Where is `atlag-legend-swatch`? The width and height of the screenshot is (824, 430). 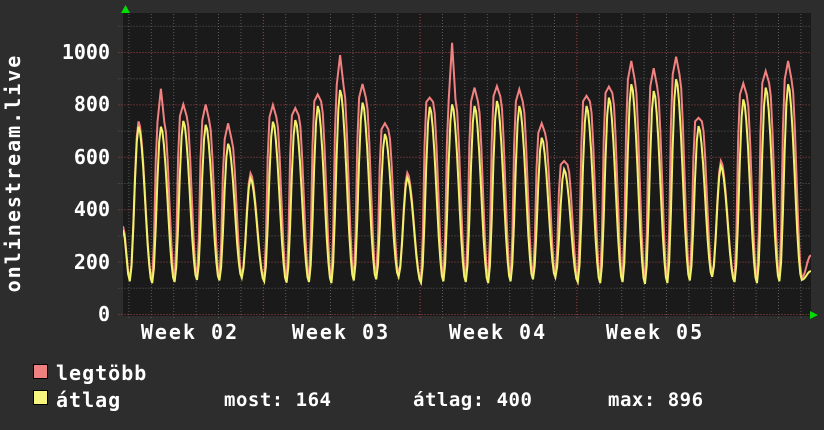 atlag-legend-swatch is located at coordinates (40, 397).